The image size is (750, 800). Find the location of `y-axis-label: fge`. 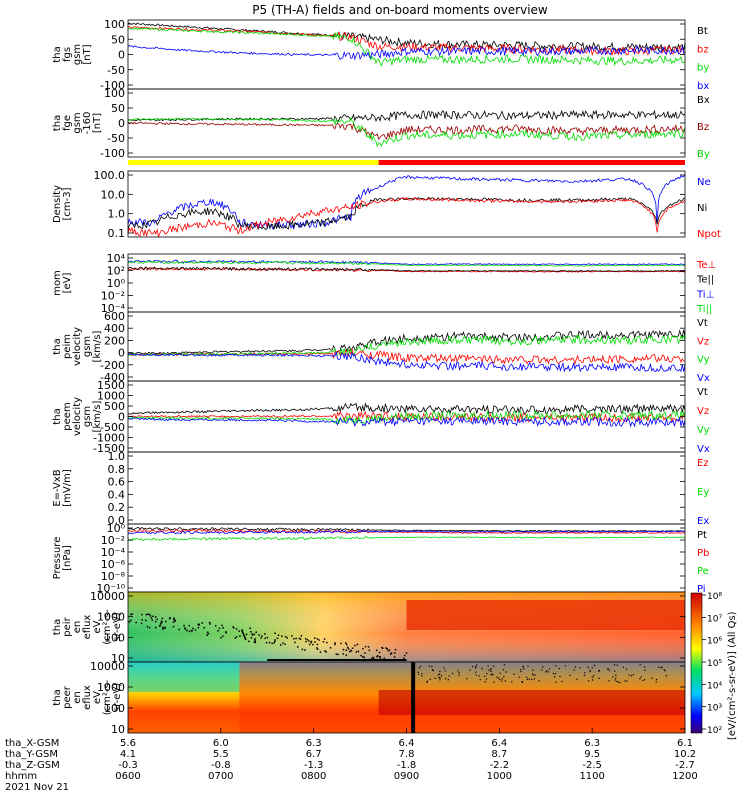

y-axis-label: fge is located at coordinates (67, 123).